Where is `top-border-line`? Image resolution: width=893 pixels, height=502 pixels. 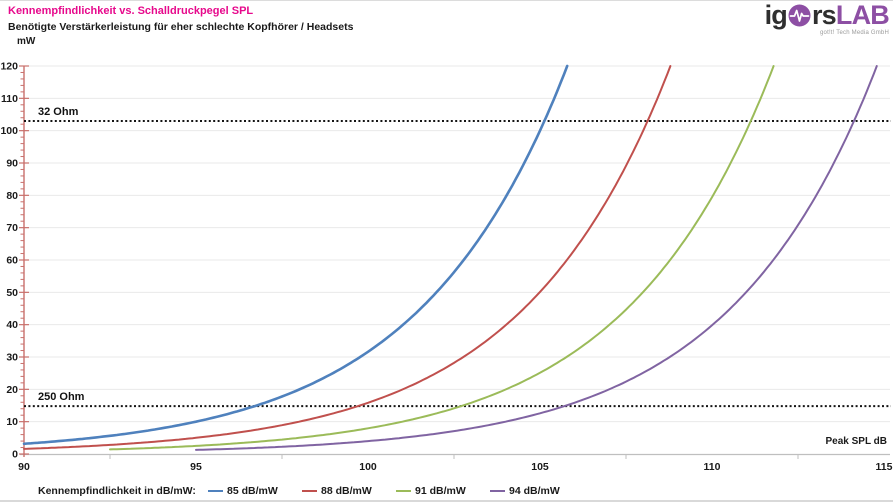
top-border-line is located at coordinates (446, 0).